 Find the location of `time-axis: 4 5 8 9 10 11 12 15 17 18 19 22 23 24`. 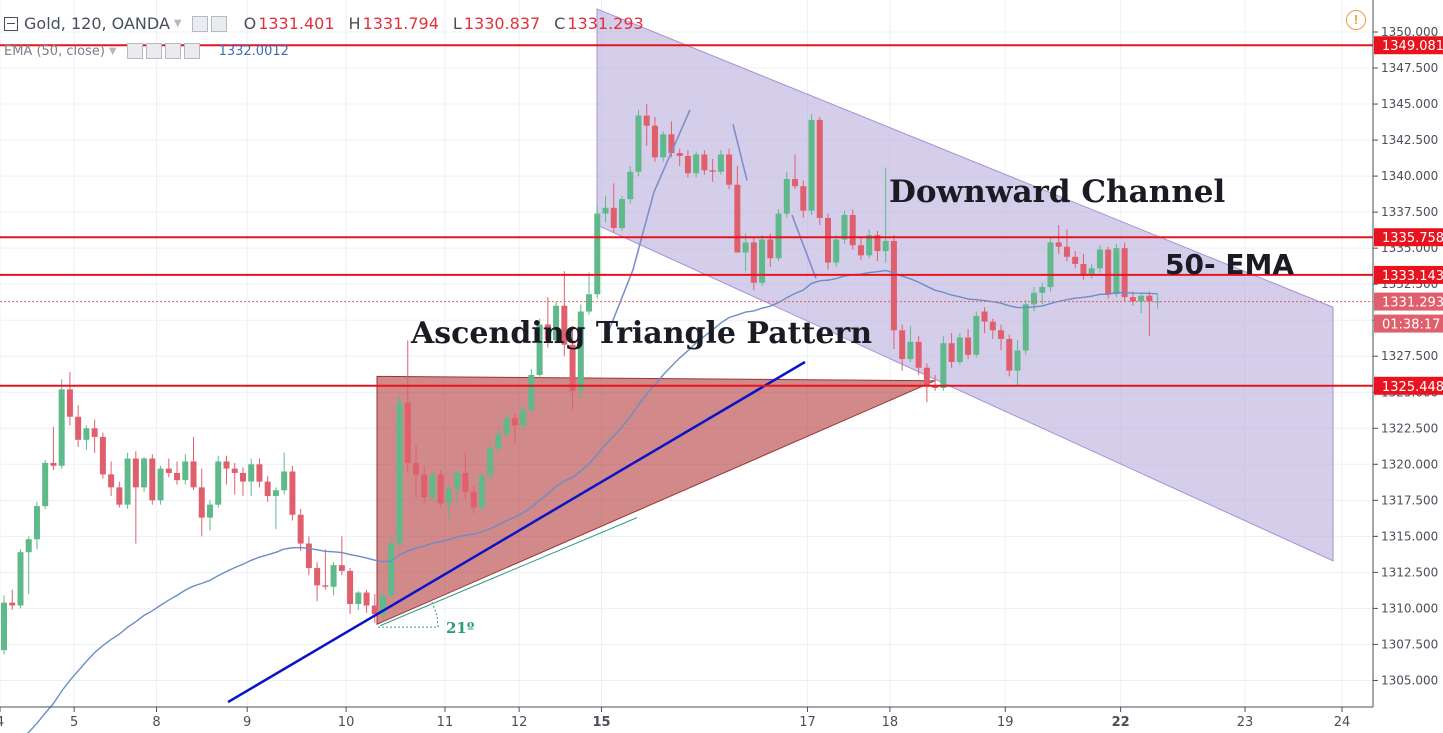

time-axis: 4 5 8 9 10 11 12 15 17 18 19 22 23 24 is located at coordinates (675, 718).